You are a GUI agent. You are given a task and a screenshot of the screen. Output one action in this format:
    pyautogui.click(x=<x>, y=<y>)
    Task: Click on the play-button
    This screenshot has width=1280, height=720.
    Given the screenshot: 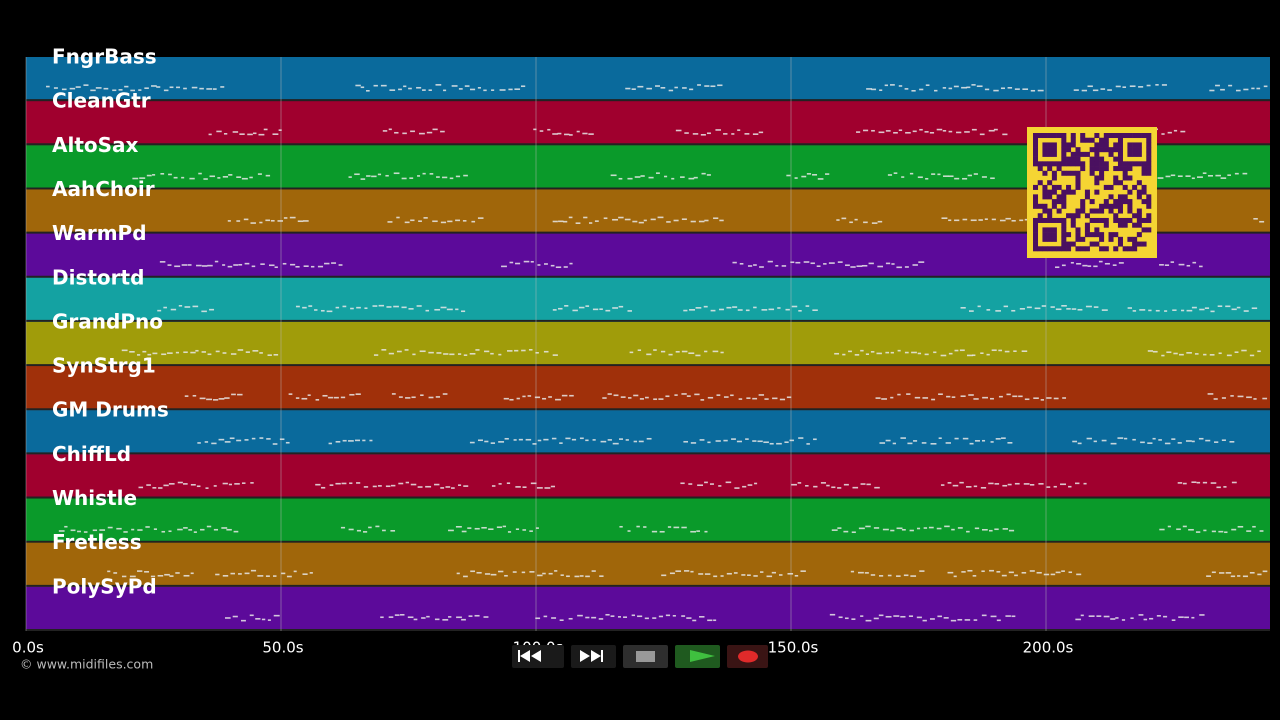 What is the action you would take?
    pyautogui.click(x=697, y=656)
    